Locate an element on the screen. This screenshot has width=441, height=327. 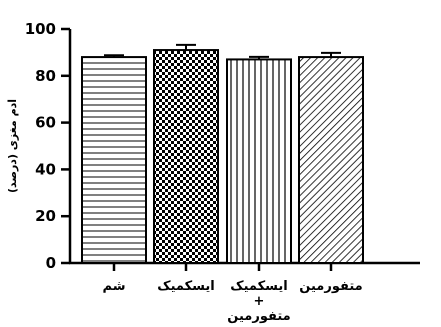
x-category-labels: شم ایسکمیک ایسکمیک + متفورمین متفورمین is located at coordinates (233, 293).